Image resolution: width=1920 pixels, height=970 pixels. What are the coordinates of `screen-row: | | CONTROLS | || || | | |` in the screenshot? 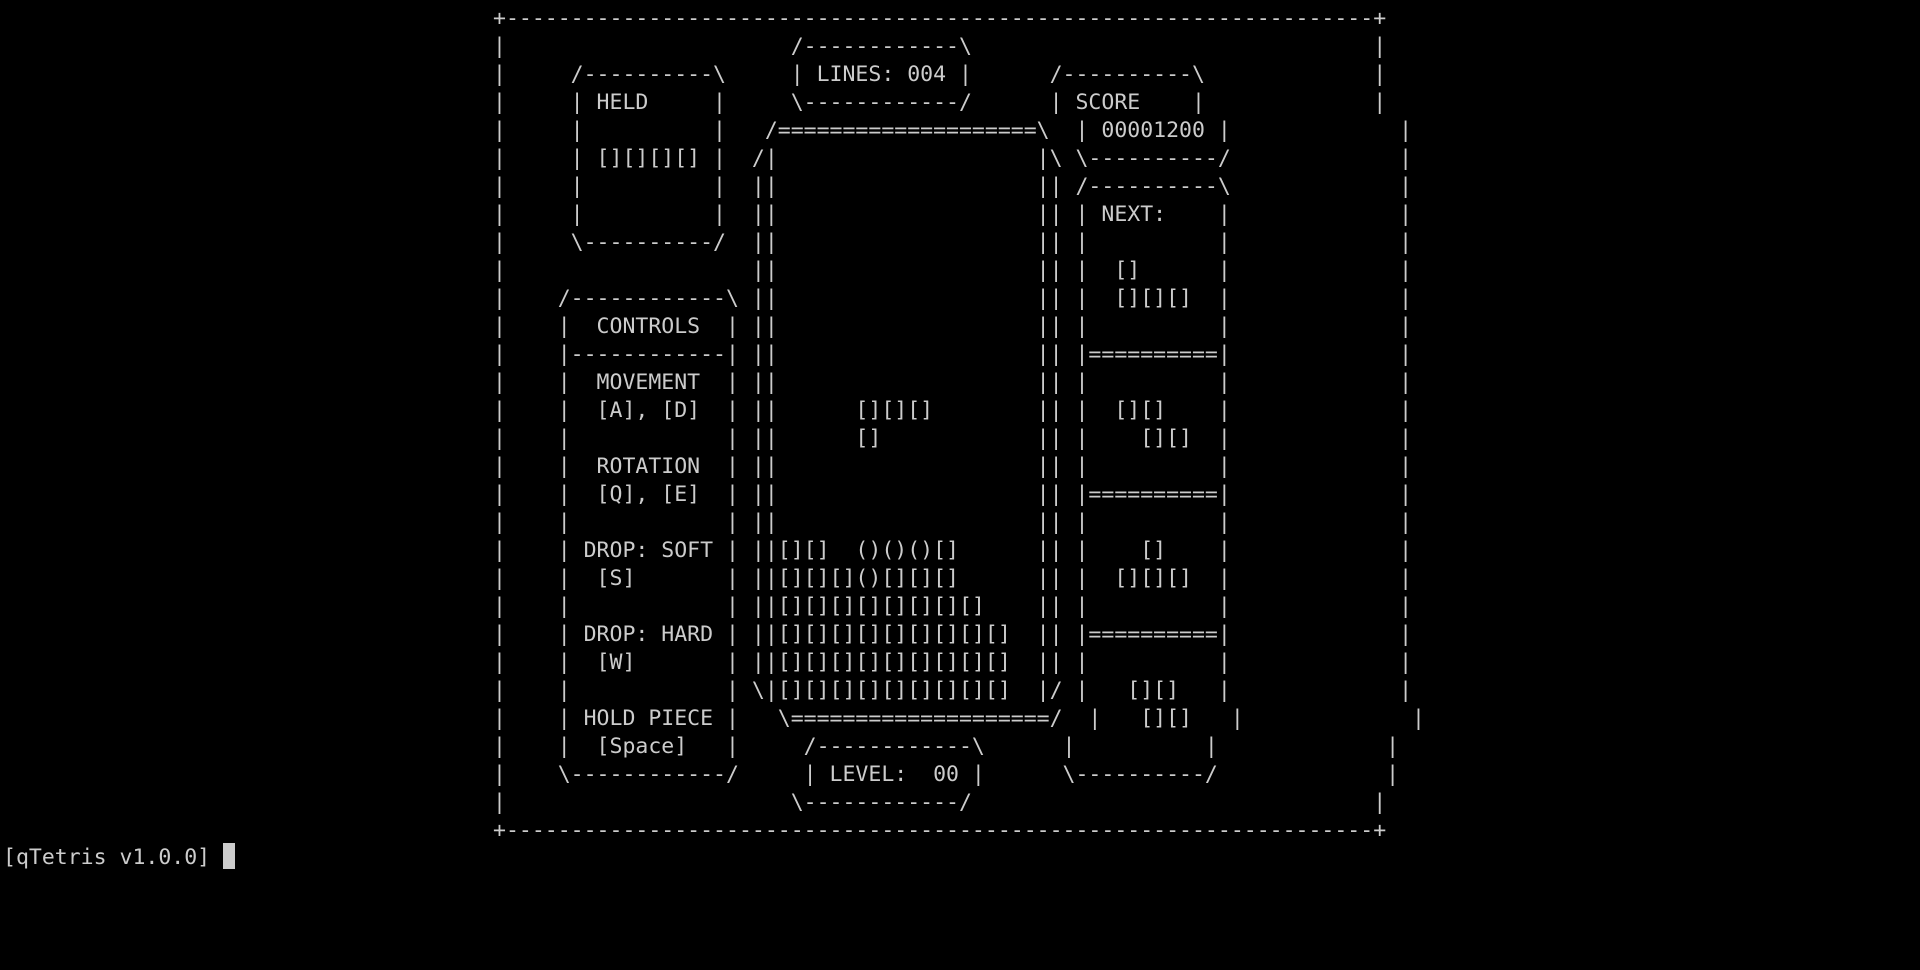 It's located at (953, 326).